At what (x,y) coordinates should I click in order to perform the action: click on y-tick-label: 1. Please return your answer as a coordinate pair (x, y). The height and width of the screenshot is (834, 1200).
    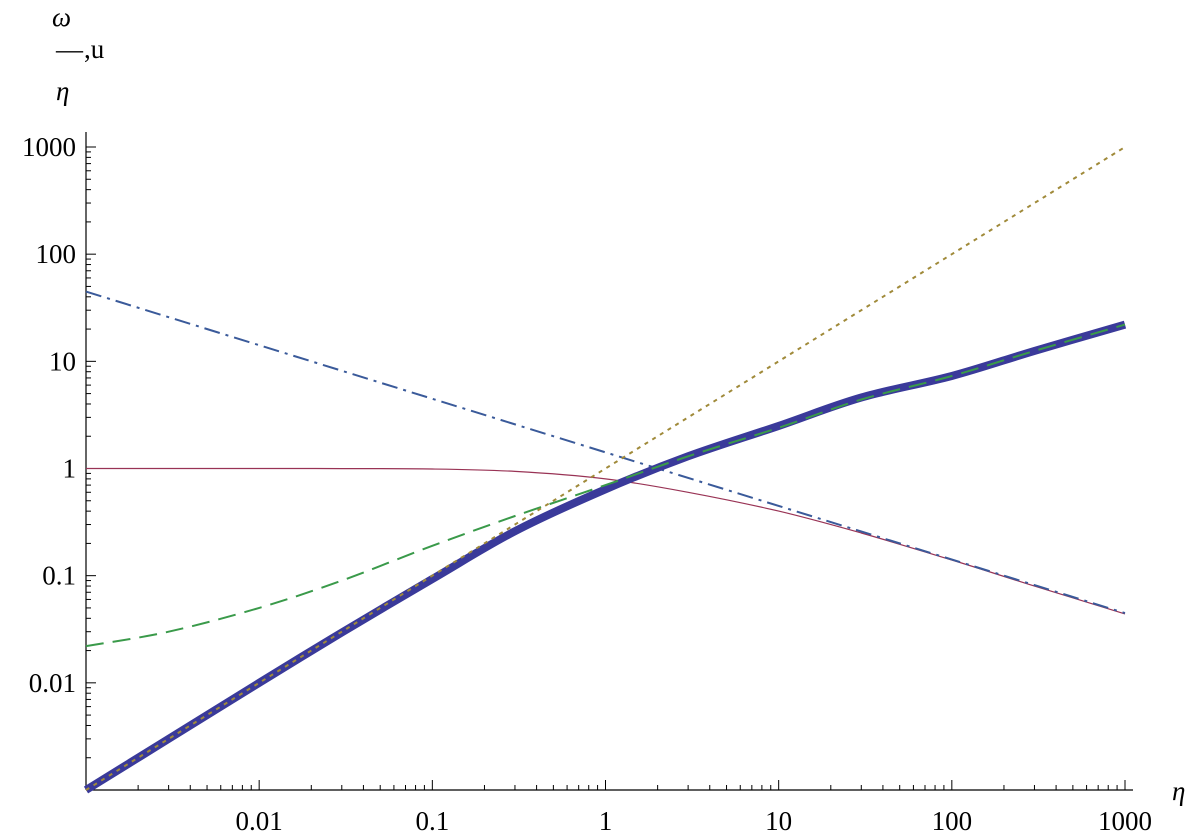
    Looking at the image, I should click on (70, 469).